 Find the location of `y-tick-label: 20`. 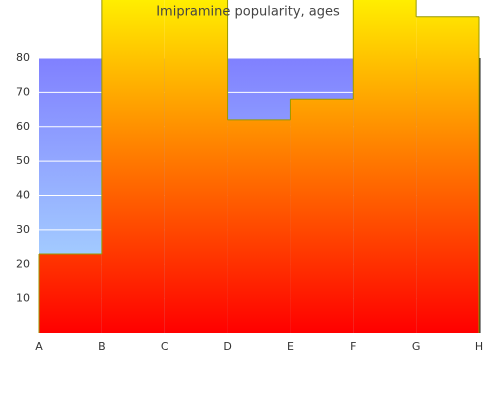

y-tick-label: 20 is located at coordinates (23, 263).